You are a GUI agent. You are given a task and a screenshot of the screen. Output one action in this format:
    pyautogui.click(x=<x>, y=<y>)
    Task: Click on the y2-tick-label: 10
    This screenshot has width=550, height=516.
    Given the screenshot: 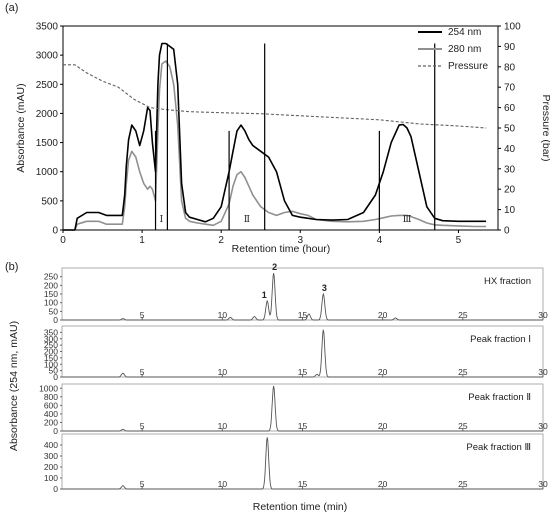 What is the action you would take?
    pyautogui.click(x=510, y=210)
    